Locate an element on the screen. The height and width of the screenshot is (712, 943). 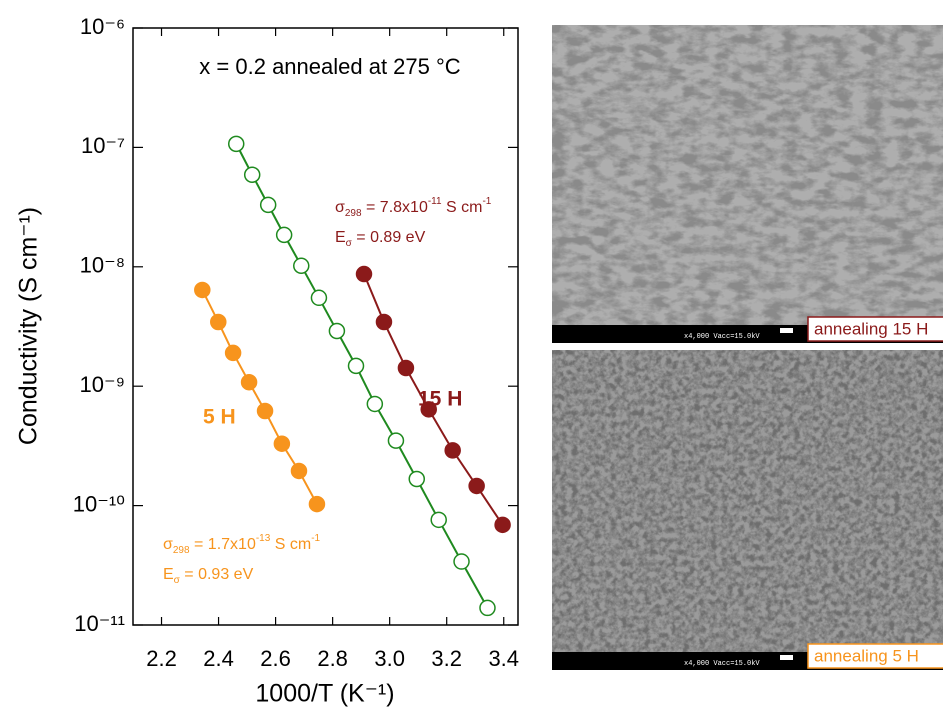
x-tick-label: 3.4 is located at coordinates (503, 658).